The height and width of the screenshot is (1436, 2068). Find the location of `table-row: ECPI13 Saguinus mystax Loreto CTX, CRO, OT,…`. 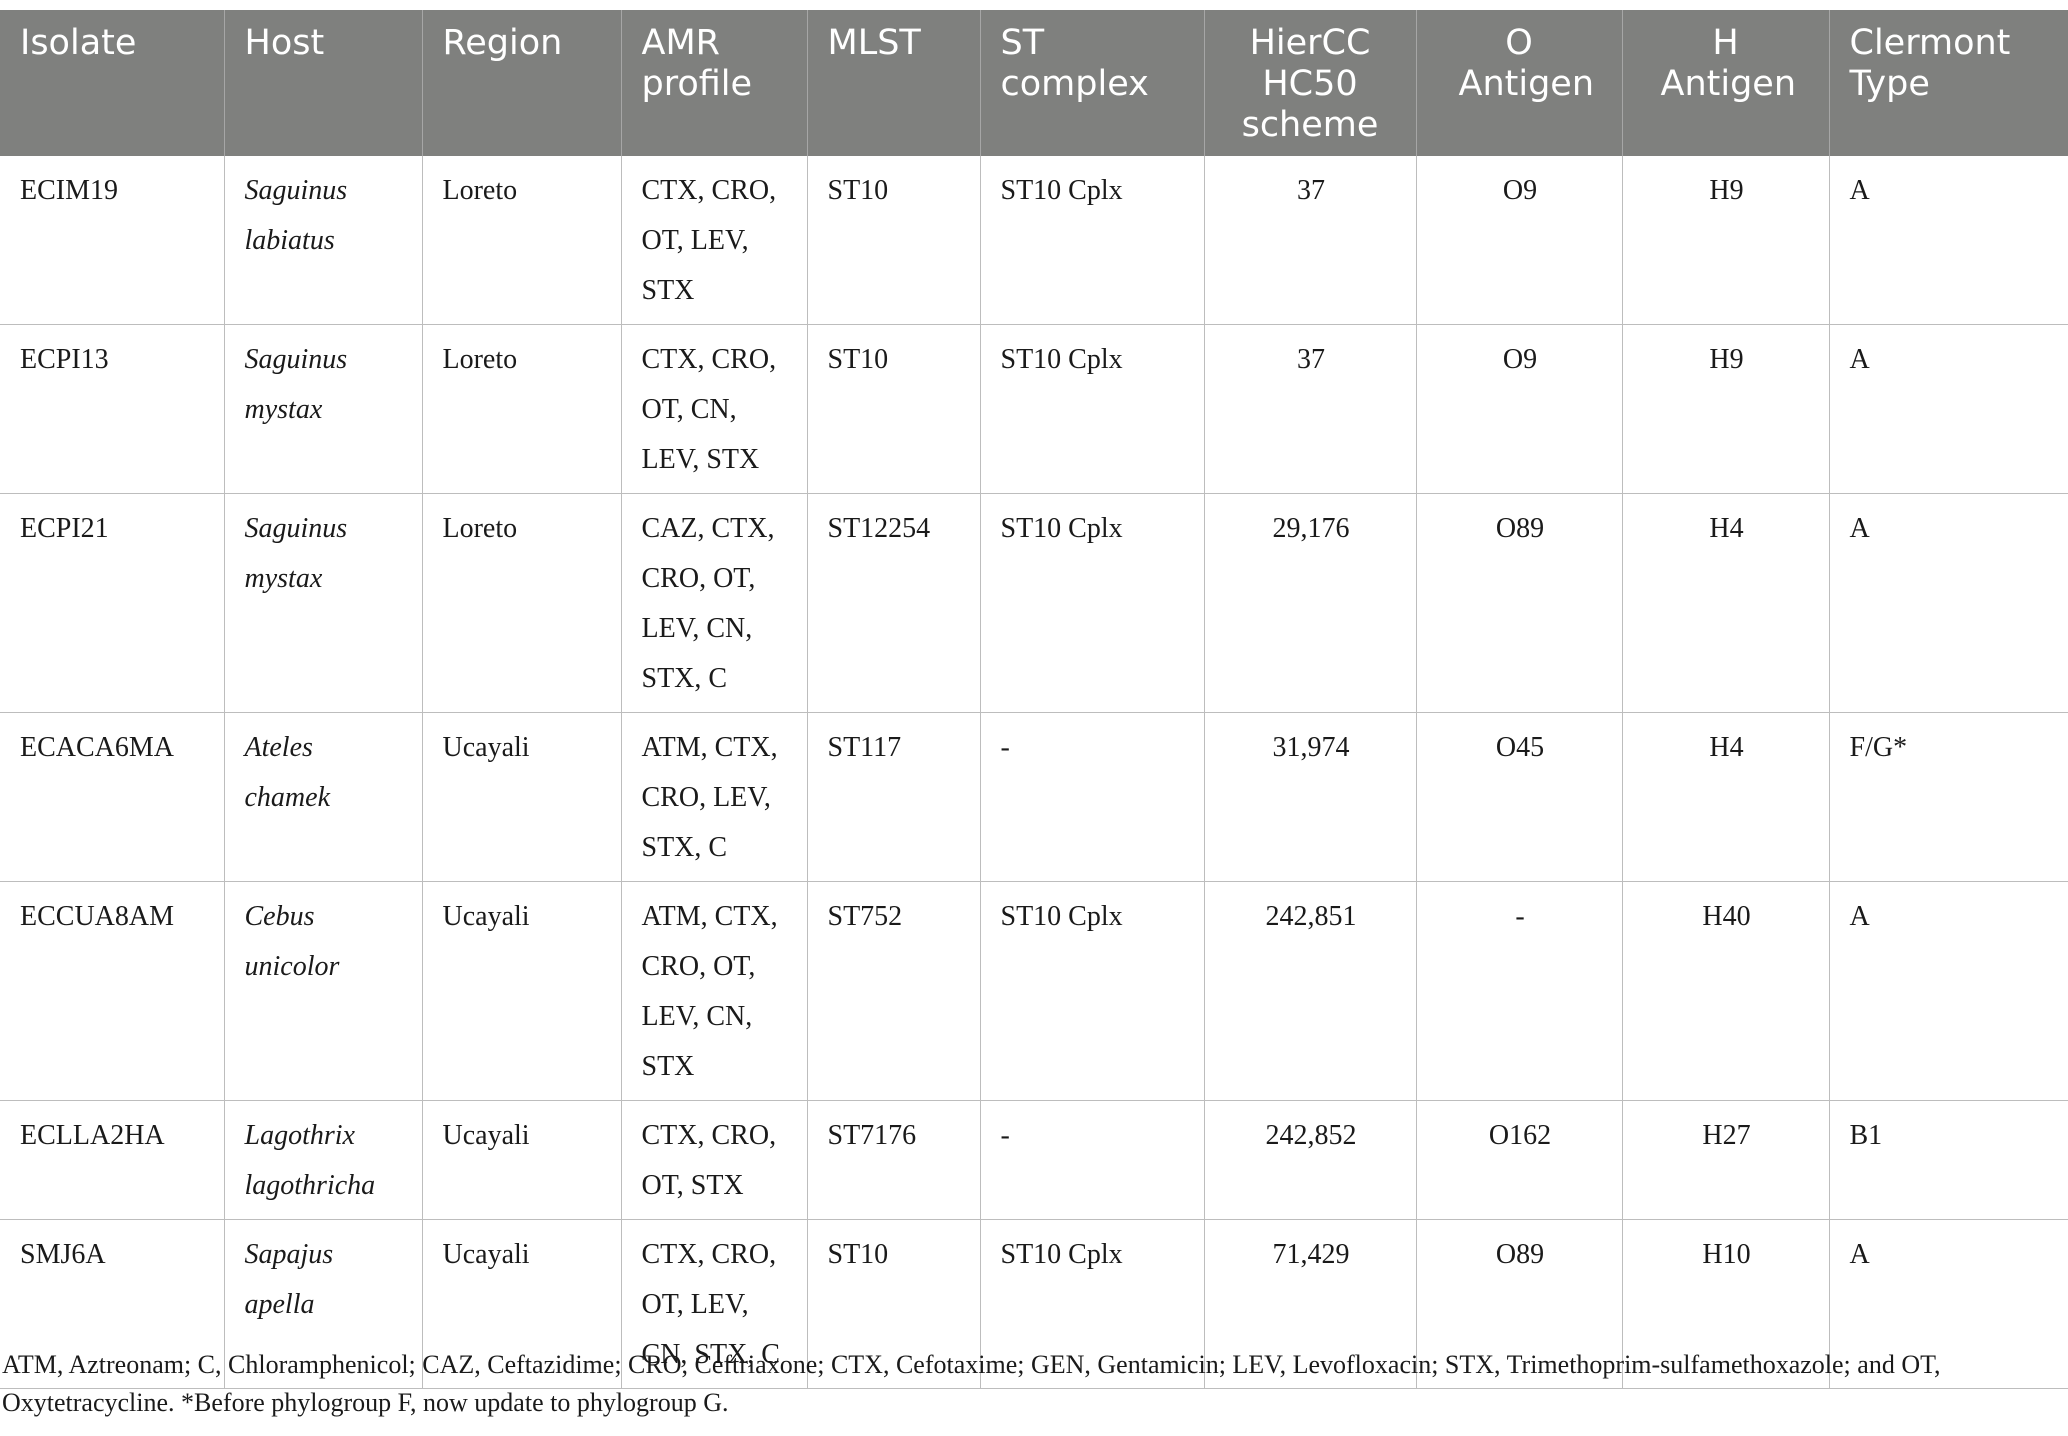

table-row: ECPI13 Saguinus mystax Loreto CTX, CRO, OT,… is located at coordinates (1034, 409).